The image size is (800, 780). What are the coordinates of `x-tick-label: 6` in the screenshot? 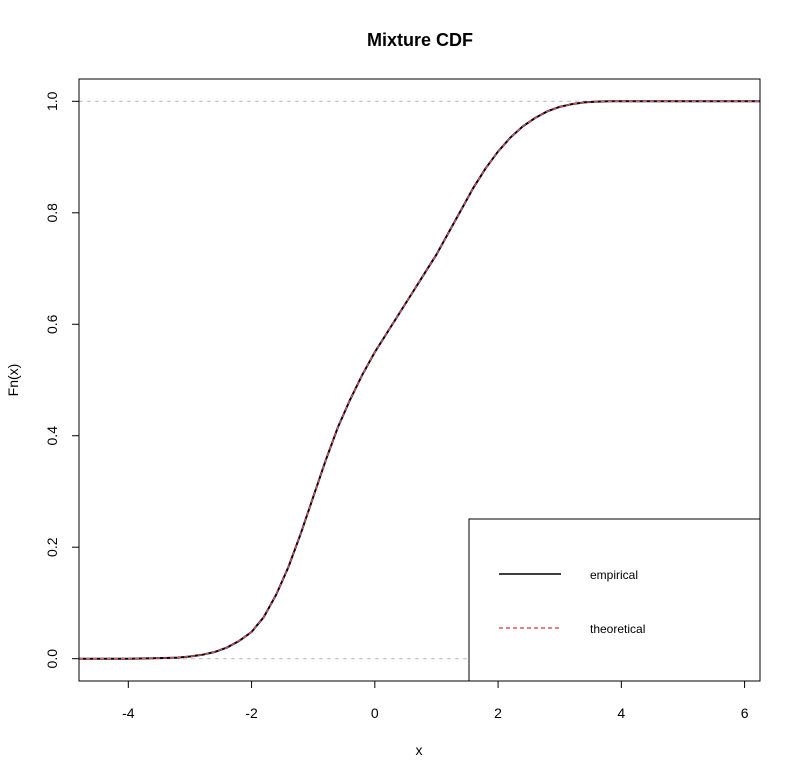 It's located at (745, 713).